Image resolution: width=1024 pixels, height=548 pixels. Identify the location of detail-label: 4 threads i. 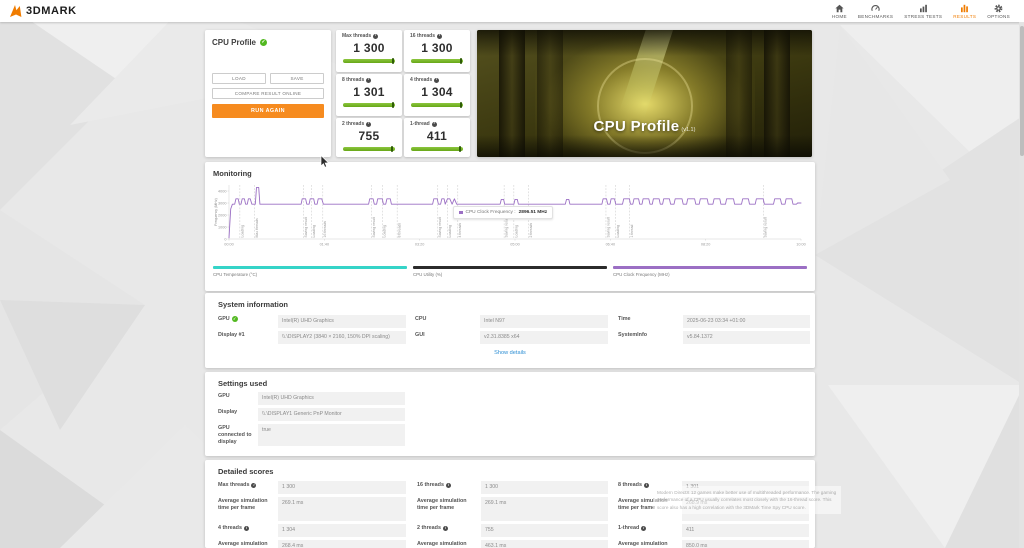
(233, 528).